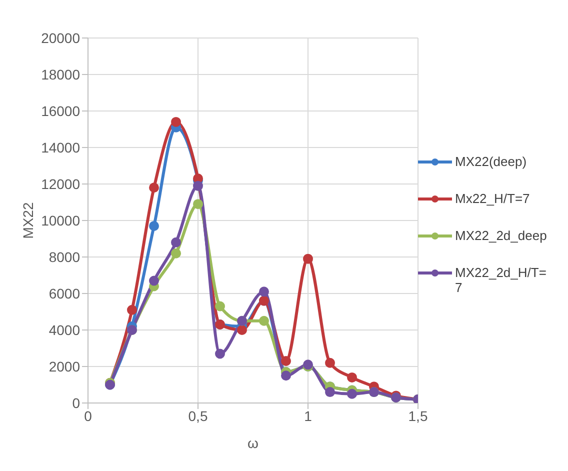 The image size is (568, 471). I want to click on legend-label: Mx22_H/T=7, so click(492, 198).